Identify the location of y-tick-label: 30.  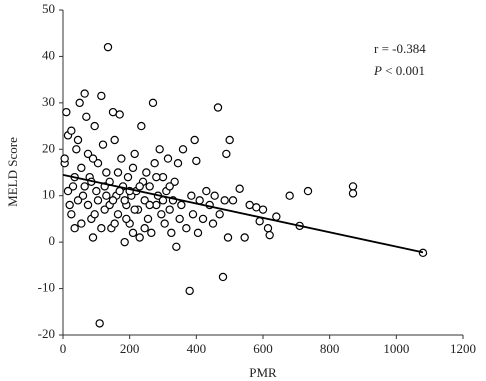
(48, 101).